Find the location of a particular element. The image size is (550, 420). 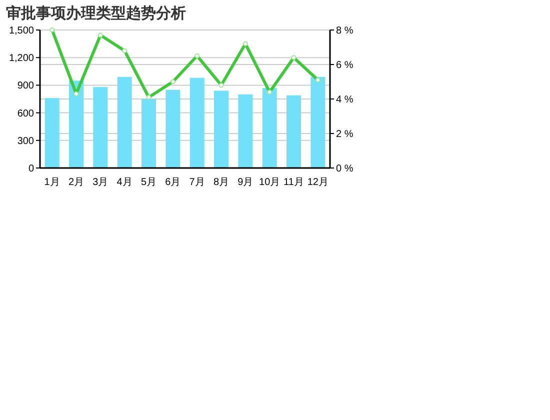

x-tick-label: 1月 is located at coordinates (52, 182).